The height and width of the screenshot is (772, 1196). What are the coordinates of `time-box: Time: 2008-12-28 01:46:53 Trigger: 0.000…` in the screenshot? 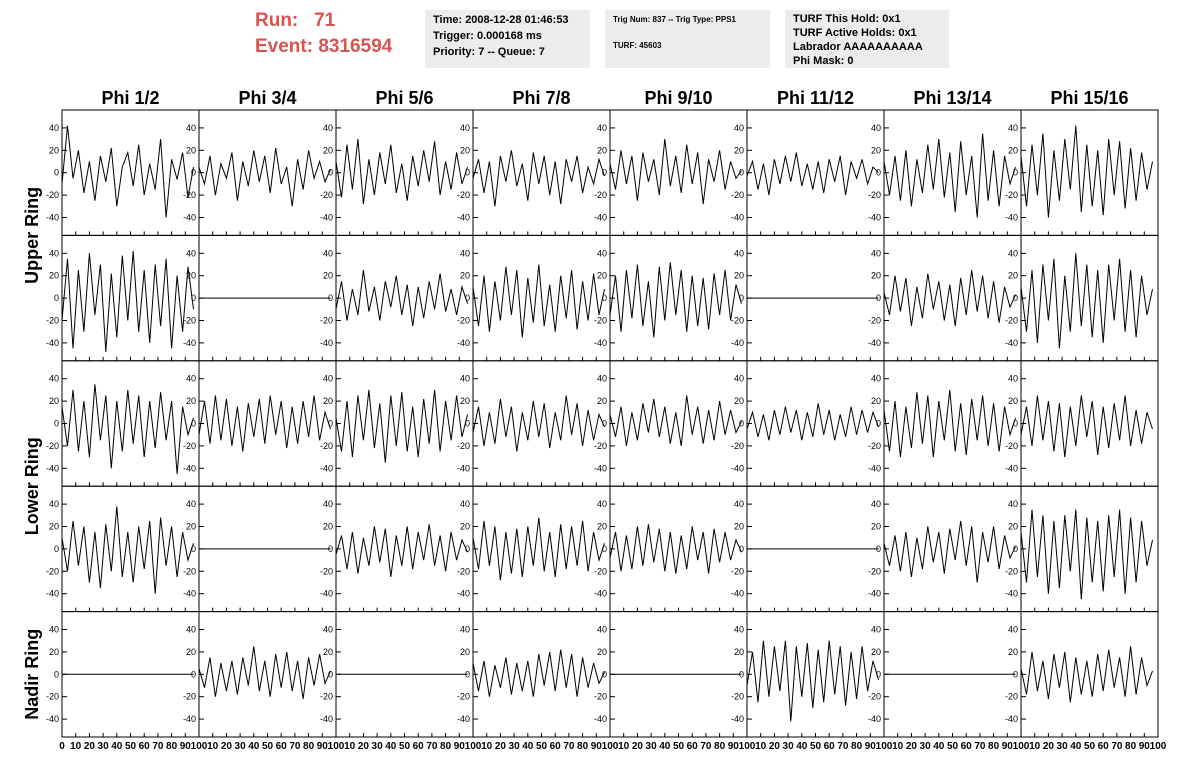 It's located at (507, 39).